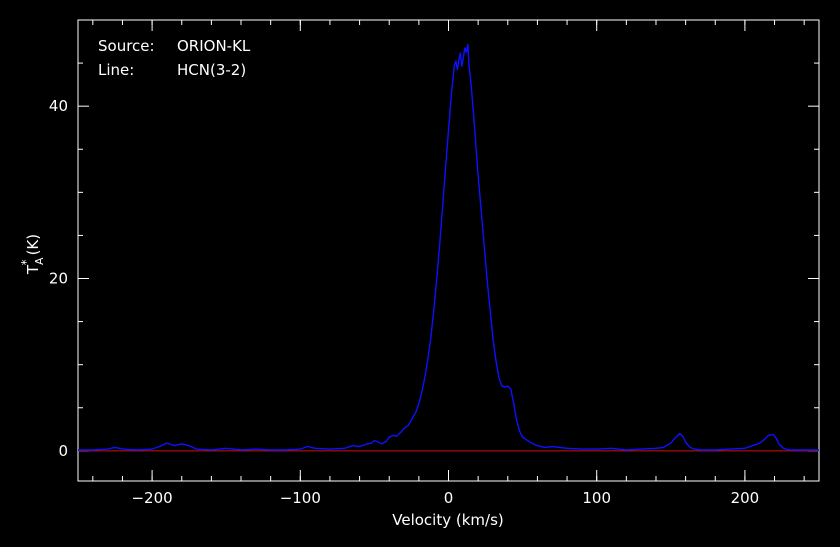 Image resolution: width=840 pixels, height=547 pixels. I want to click on y-axis-label-sup: *, so click(26, 262).